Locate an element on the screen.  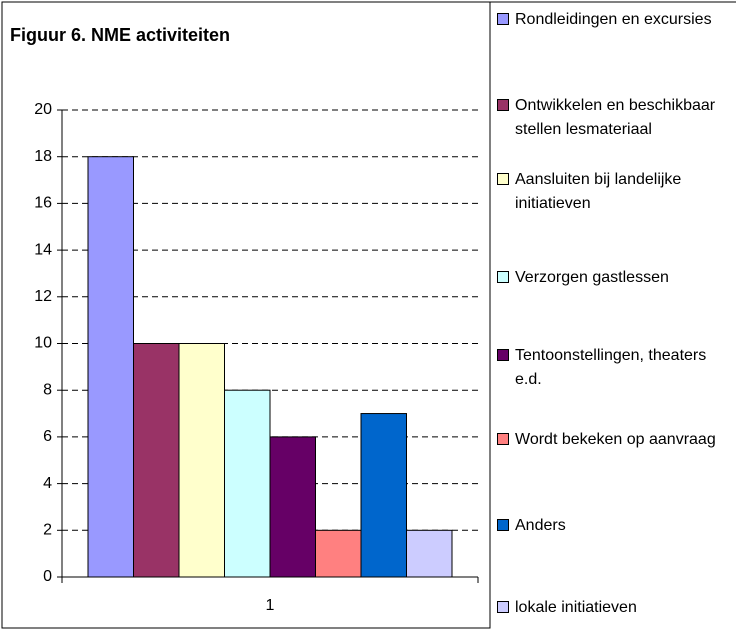
legend-label: Anders is located at coordinates (540, 525).